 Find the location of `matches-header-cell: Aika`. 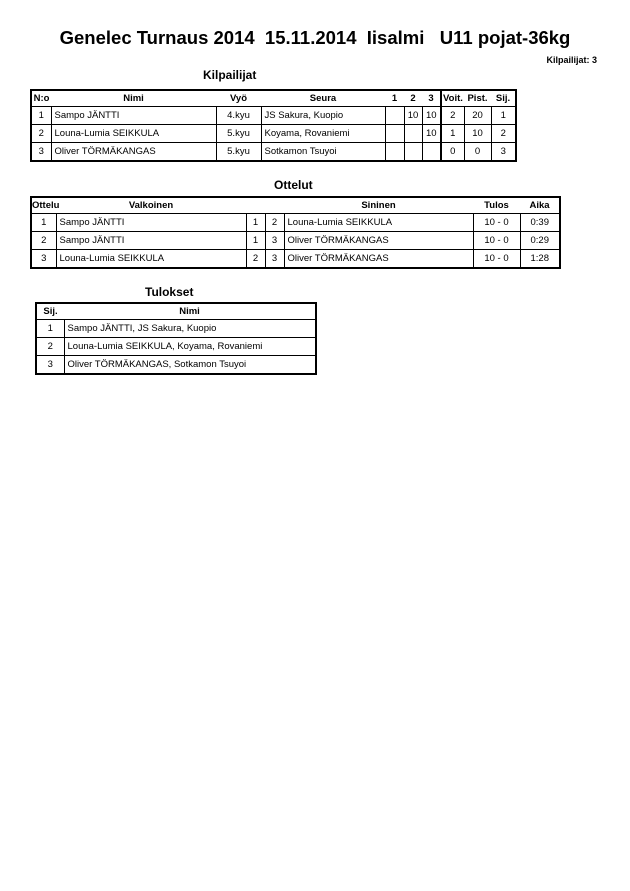

matches-header-cell: Aika is located at coordinates (540, 205).